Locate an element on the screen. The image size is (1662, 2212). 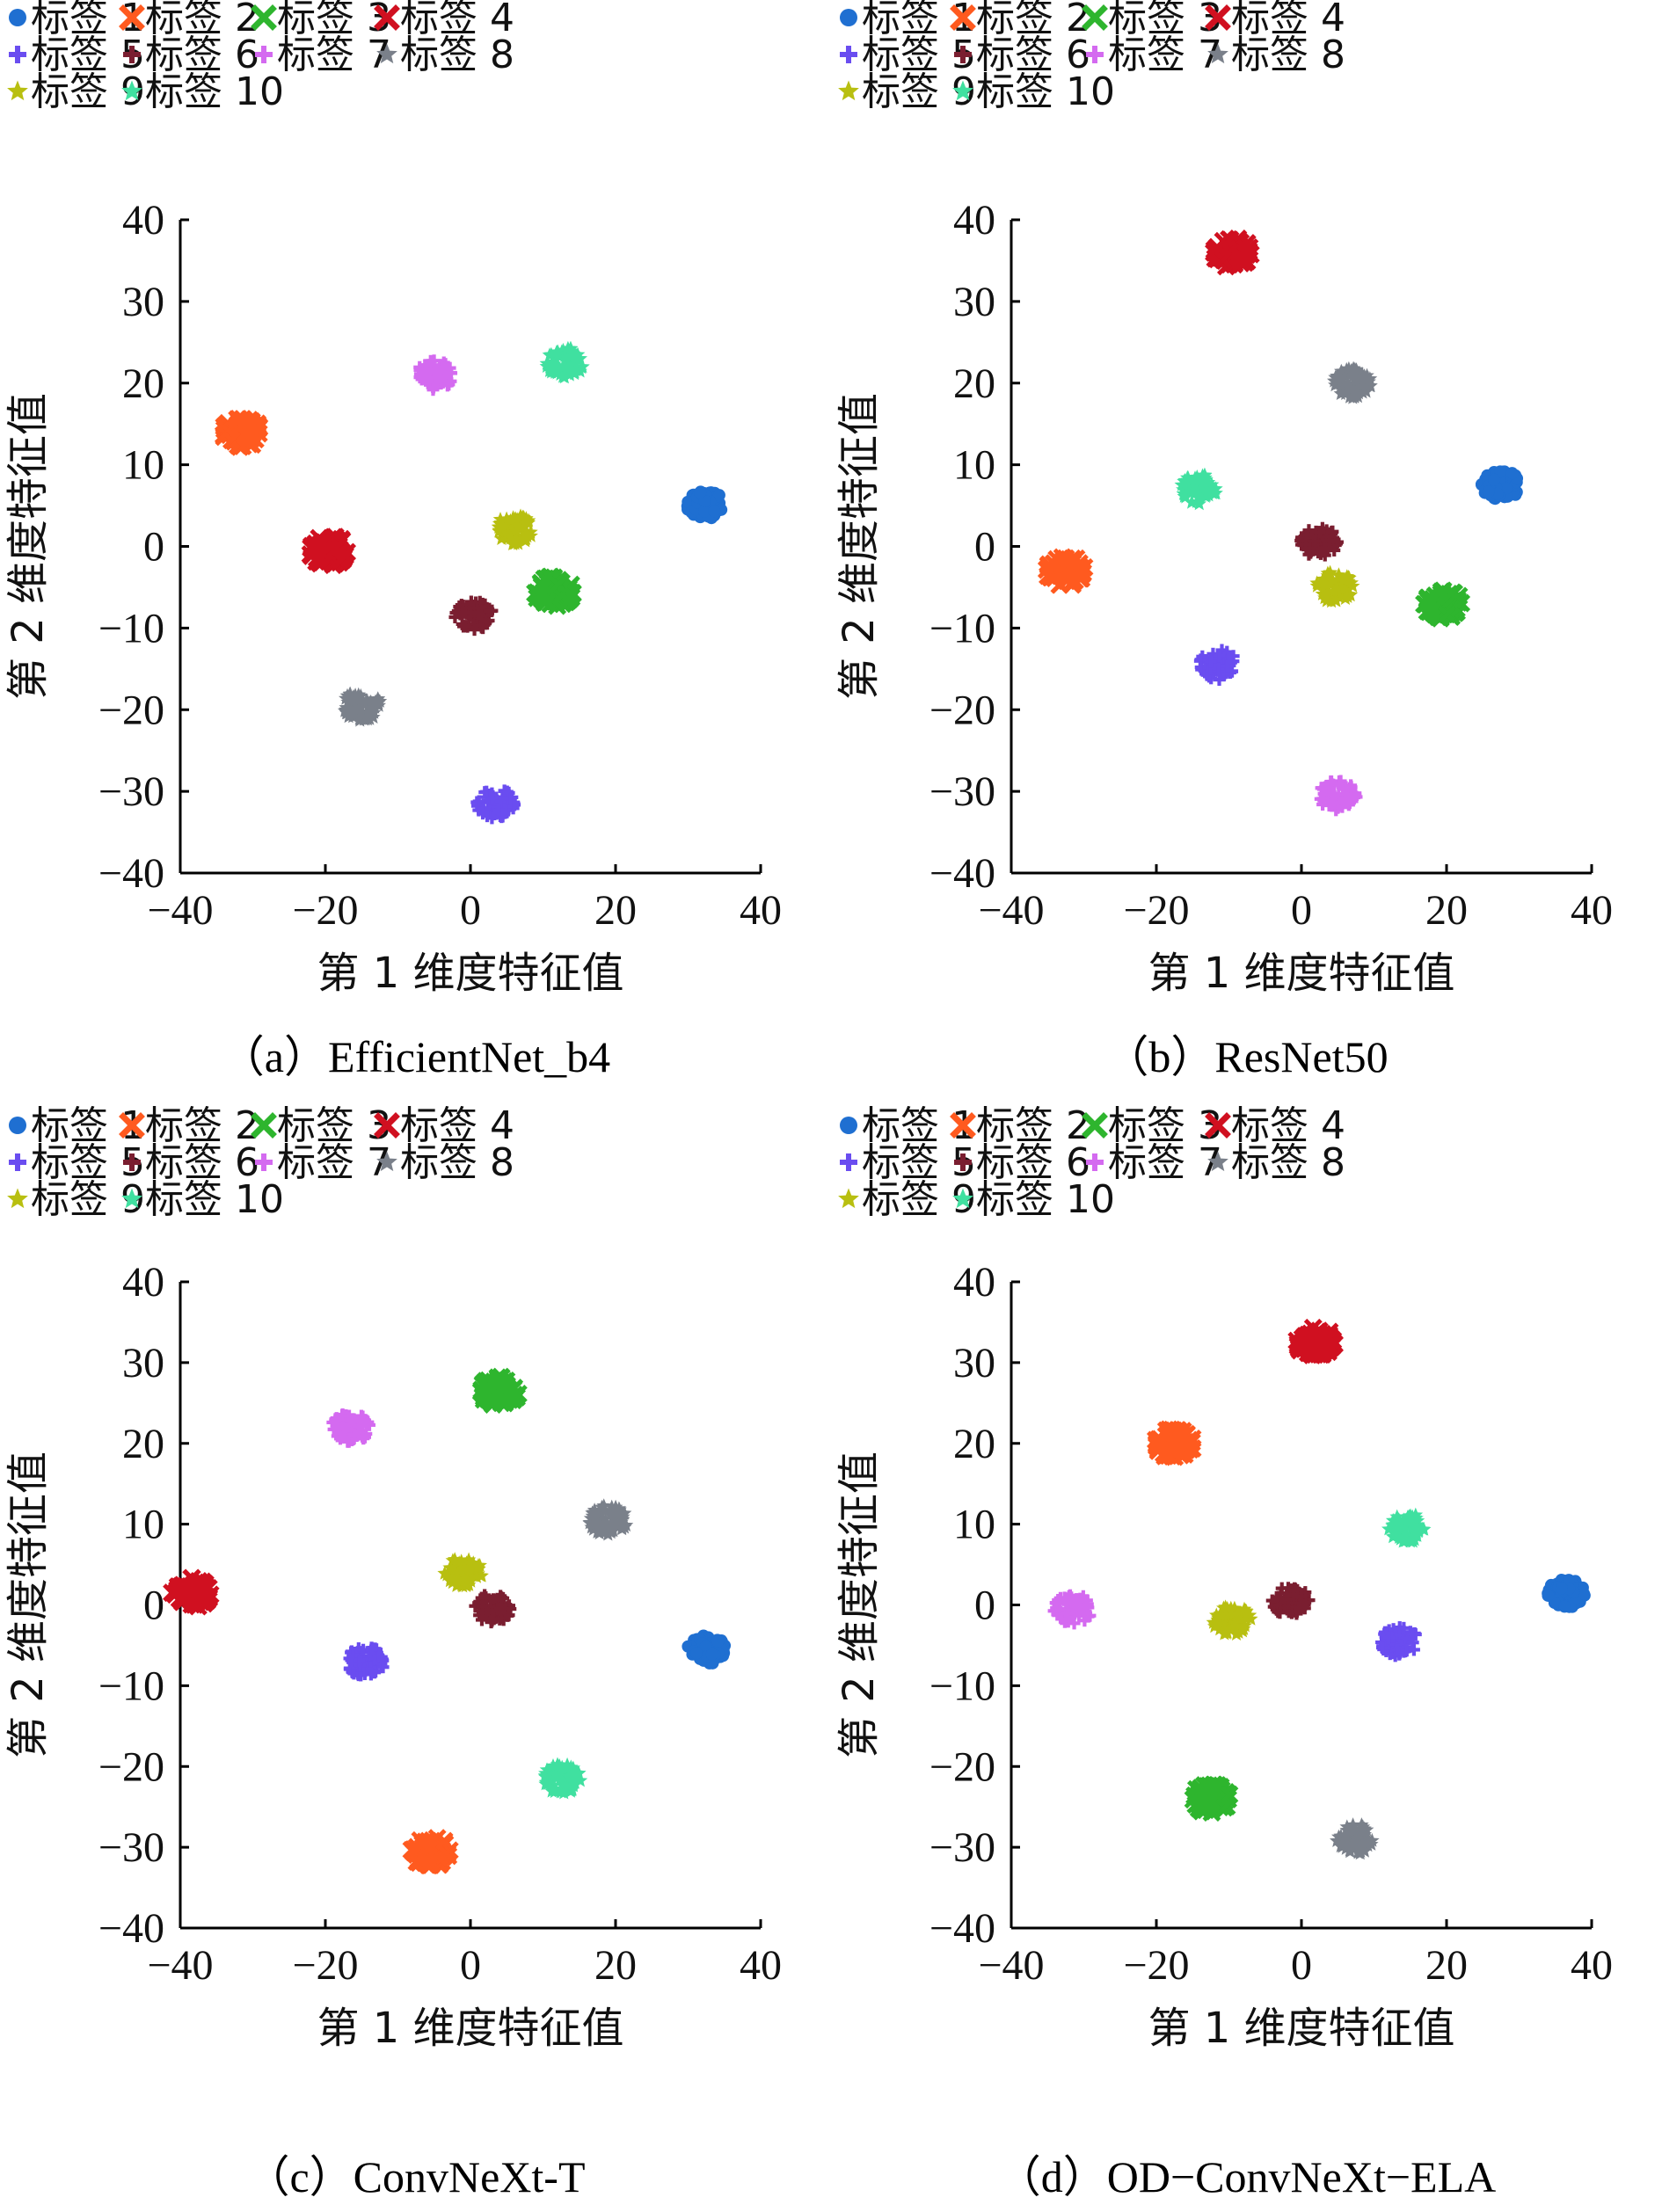
y-tick-label: 30 is located at coordinates (143, 1363).